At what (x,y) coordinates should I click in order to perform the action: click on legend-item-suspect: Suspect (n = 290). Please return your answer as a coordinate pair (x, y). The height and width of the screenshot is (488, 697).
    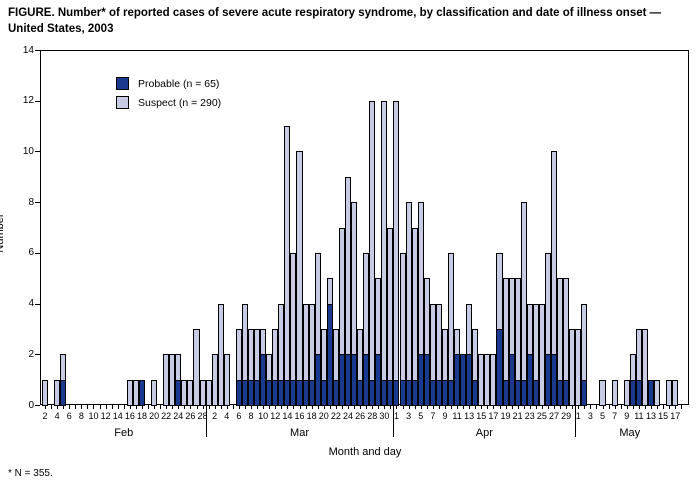
    Looking at the image, I should click on (168, 102).